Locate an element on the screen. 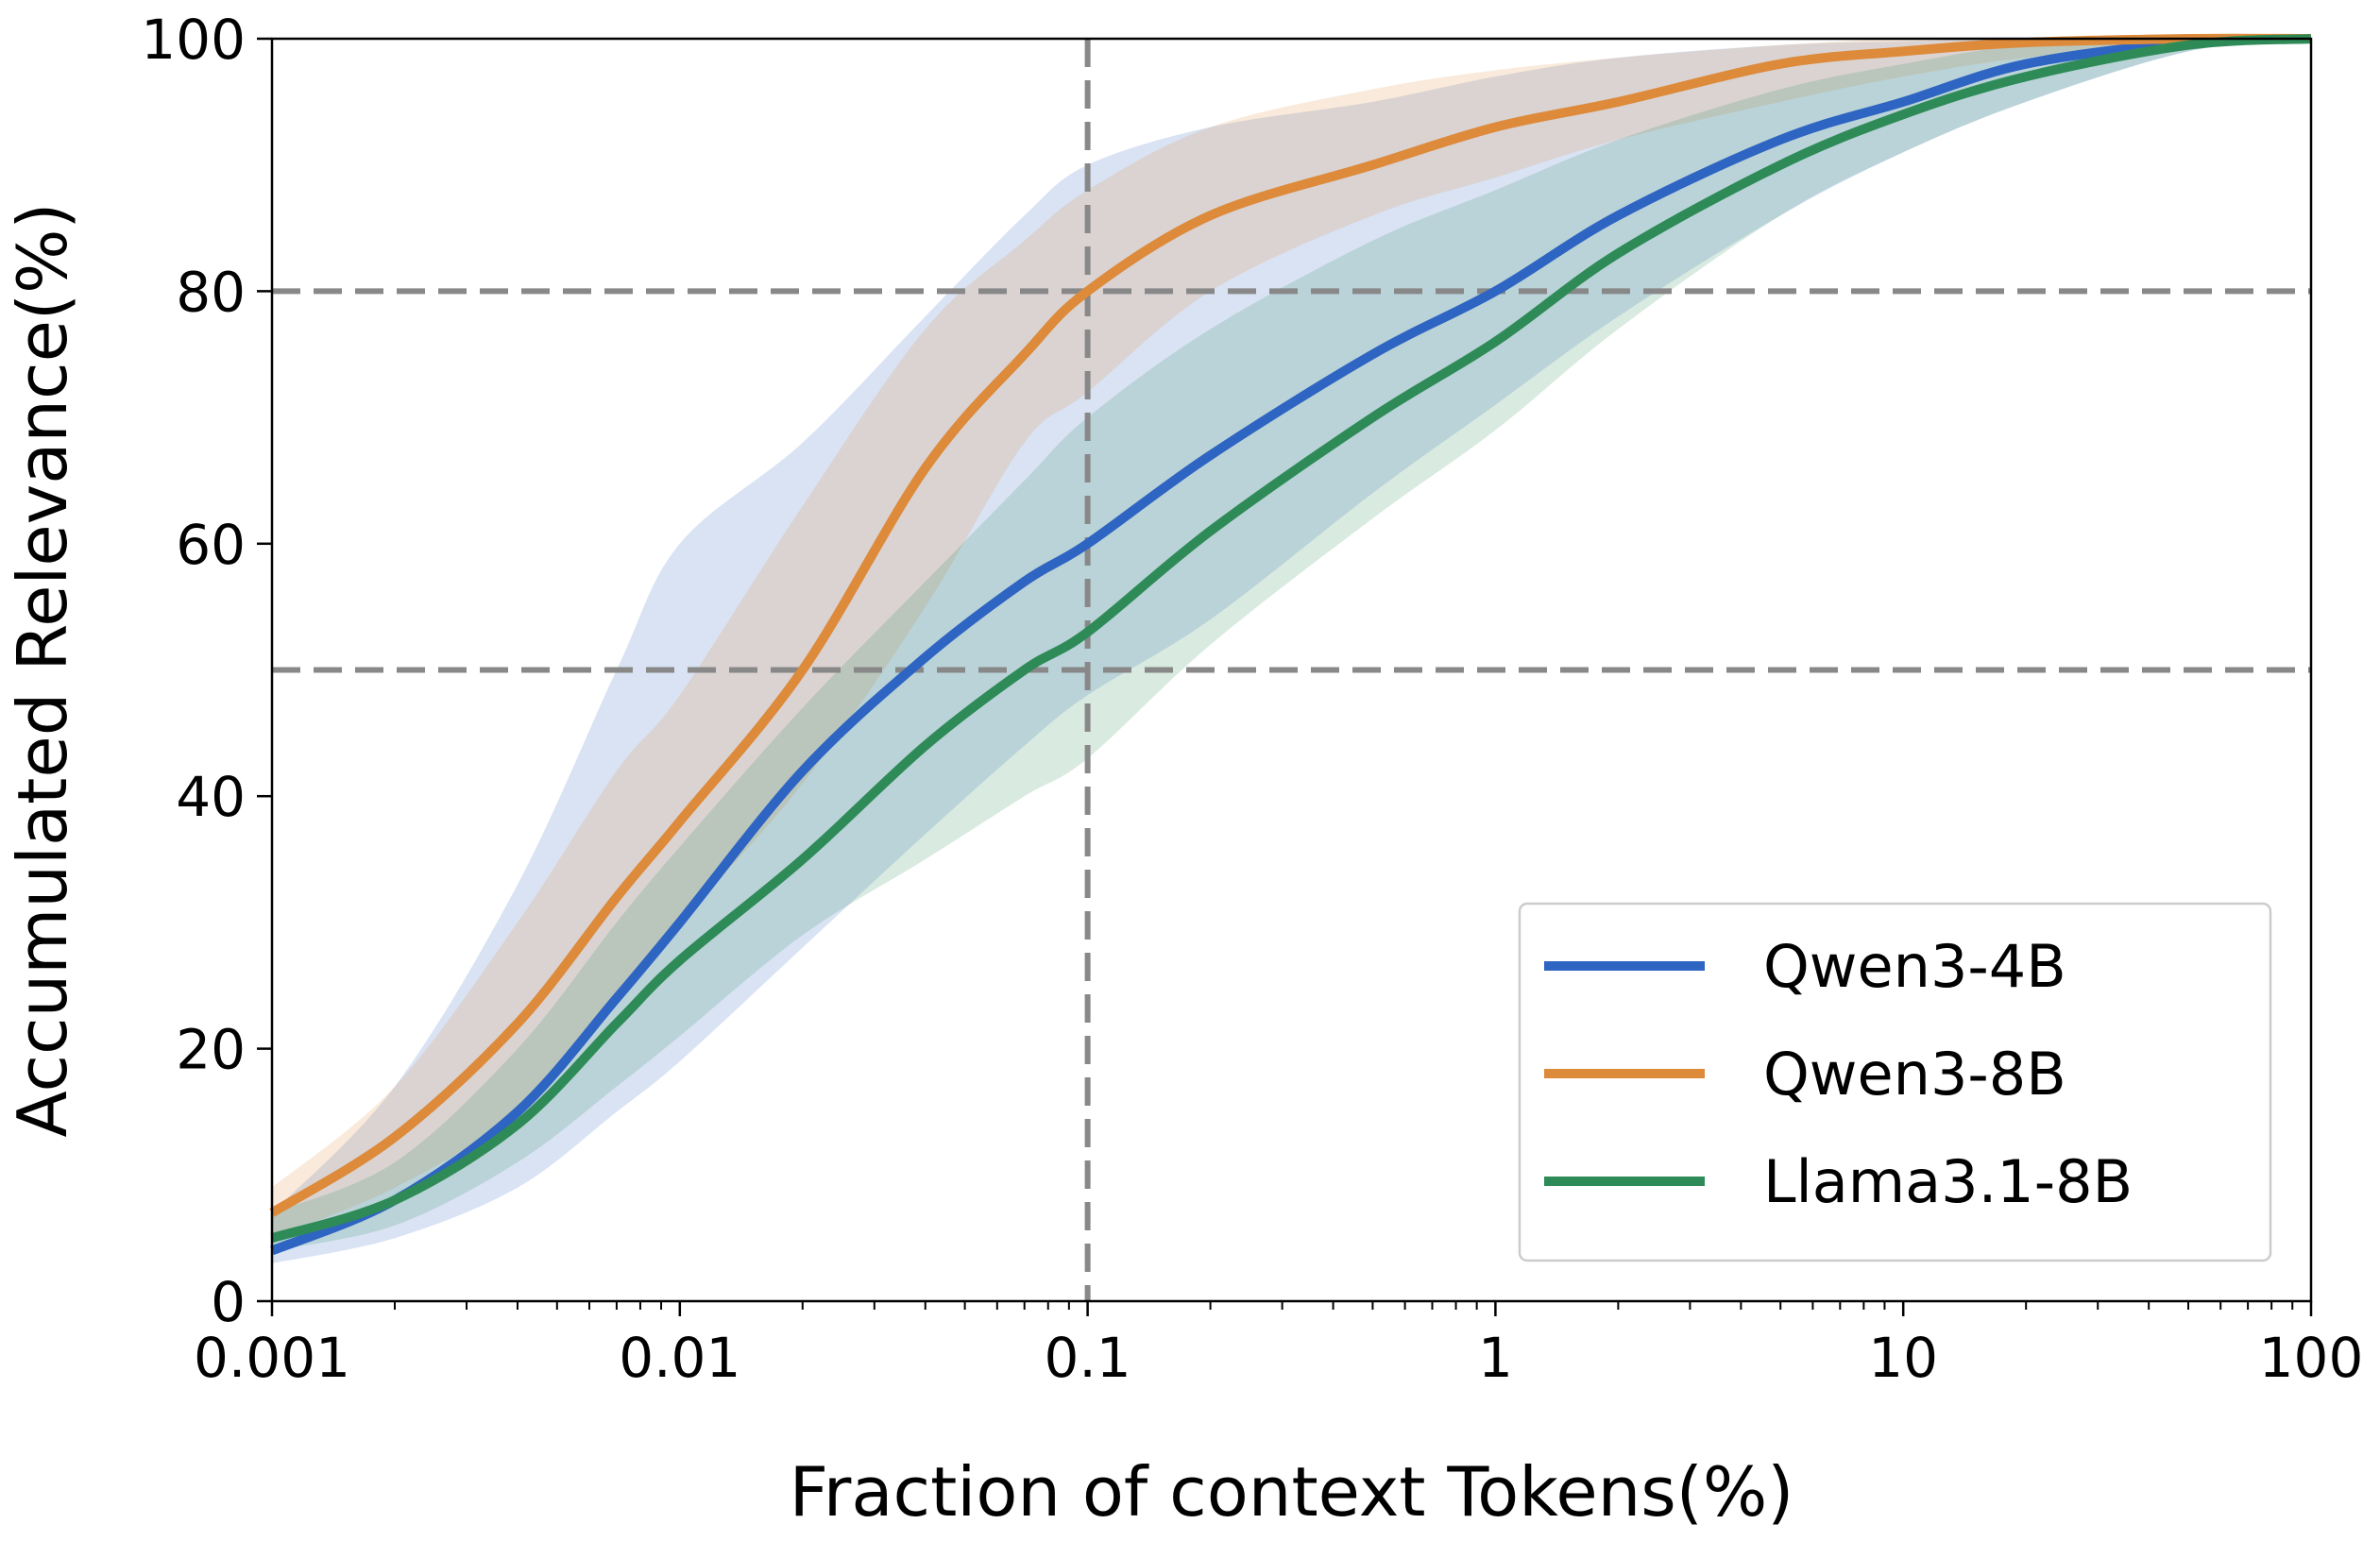 The height and width of the screenshot is (1541, 2380). x-tick-label: 100 is located at coordinates (2311, 1358).